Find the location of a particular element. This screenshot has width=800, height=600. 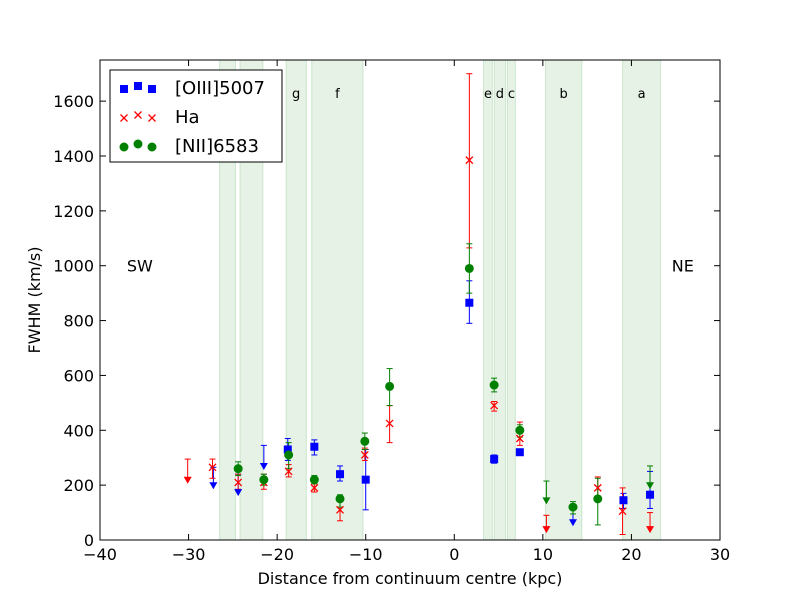

y-axis-label: FWHM (km/s) is located at coordinates (34, 299).